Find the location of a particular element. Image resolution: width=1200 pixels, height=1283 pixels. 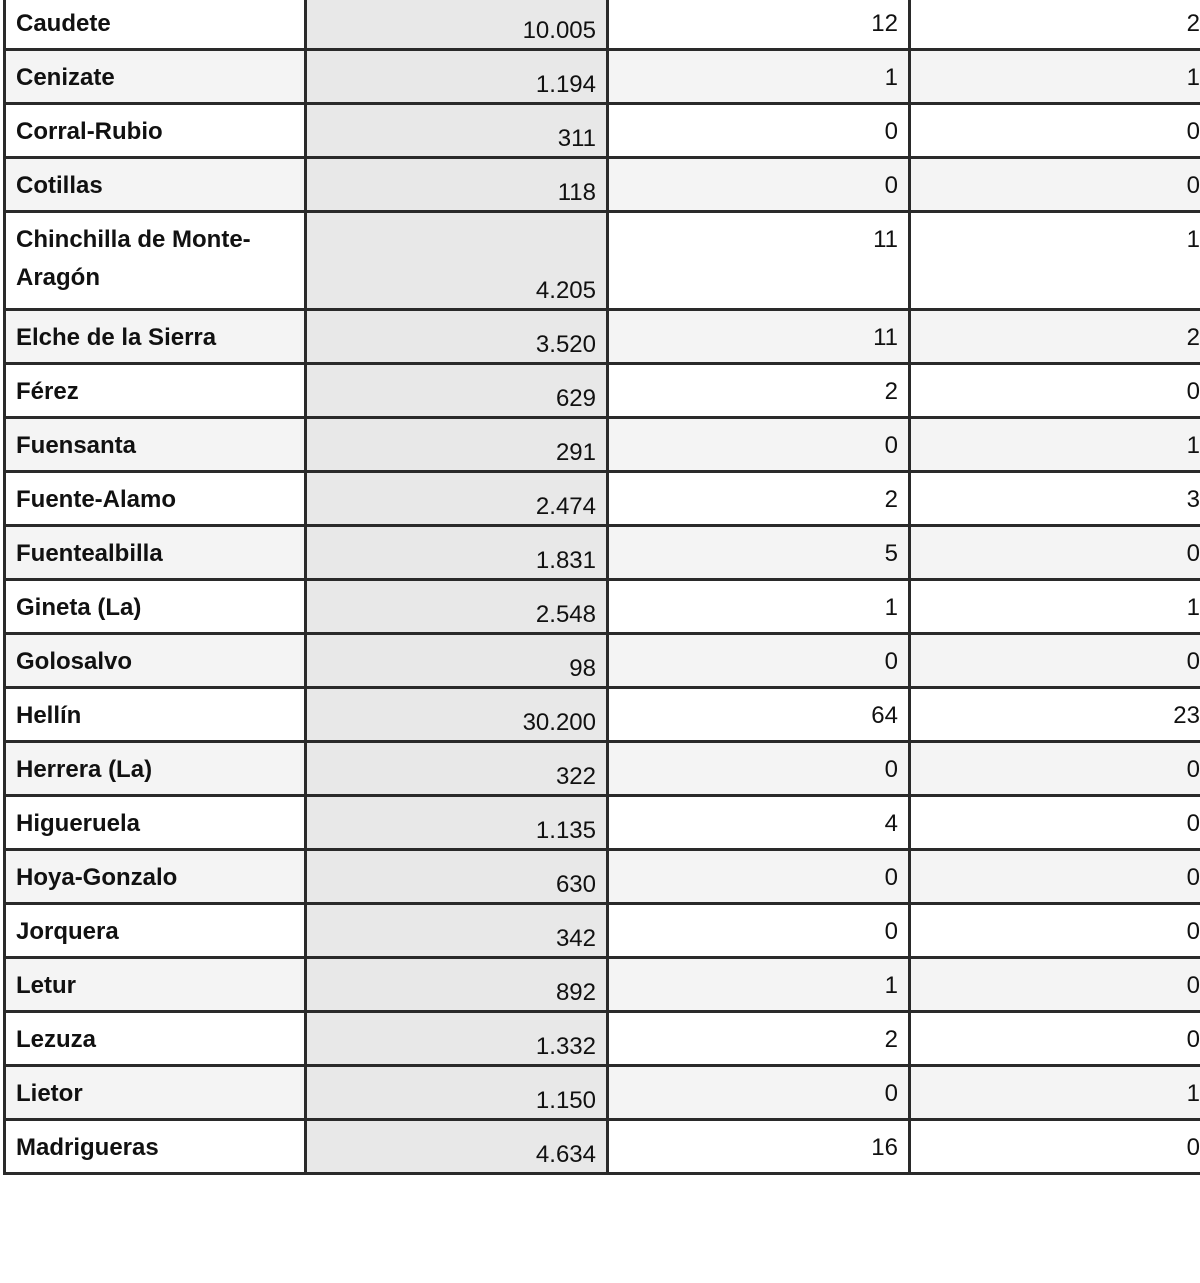

table-row: Lietor 1.150 0 1 is located at coordinates (601, 1092).